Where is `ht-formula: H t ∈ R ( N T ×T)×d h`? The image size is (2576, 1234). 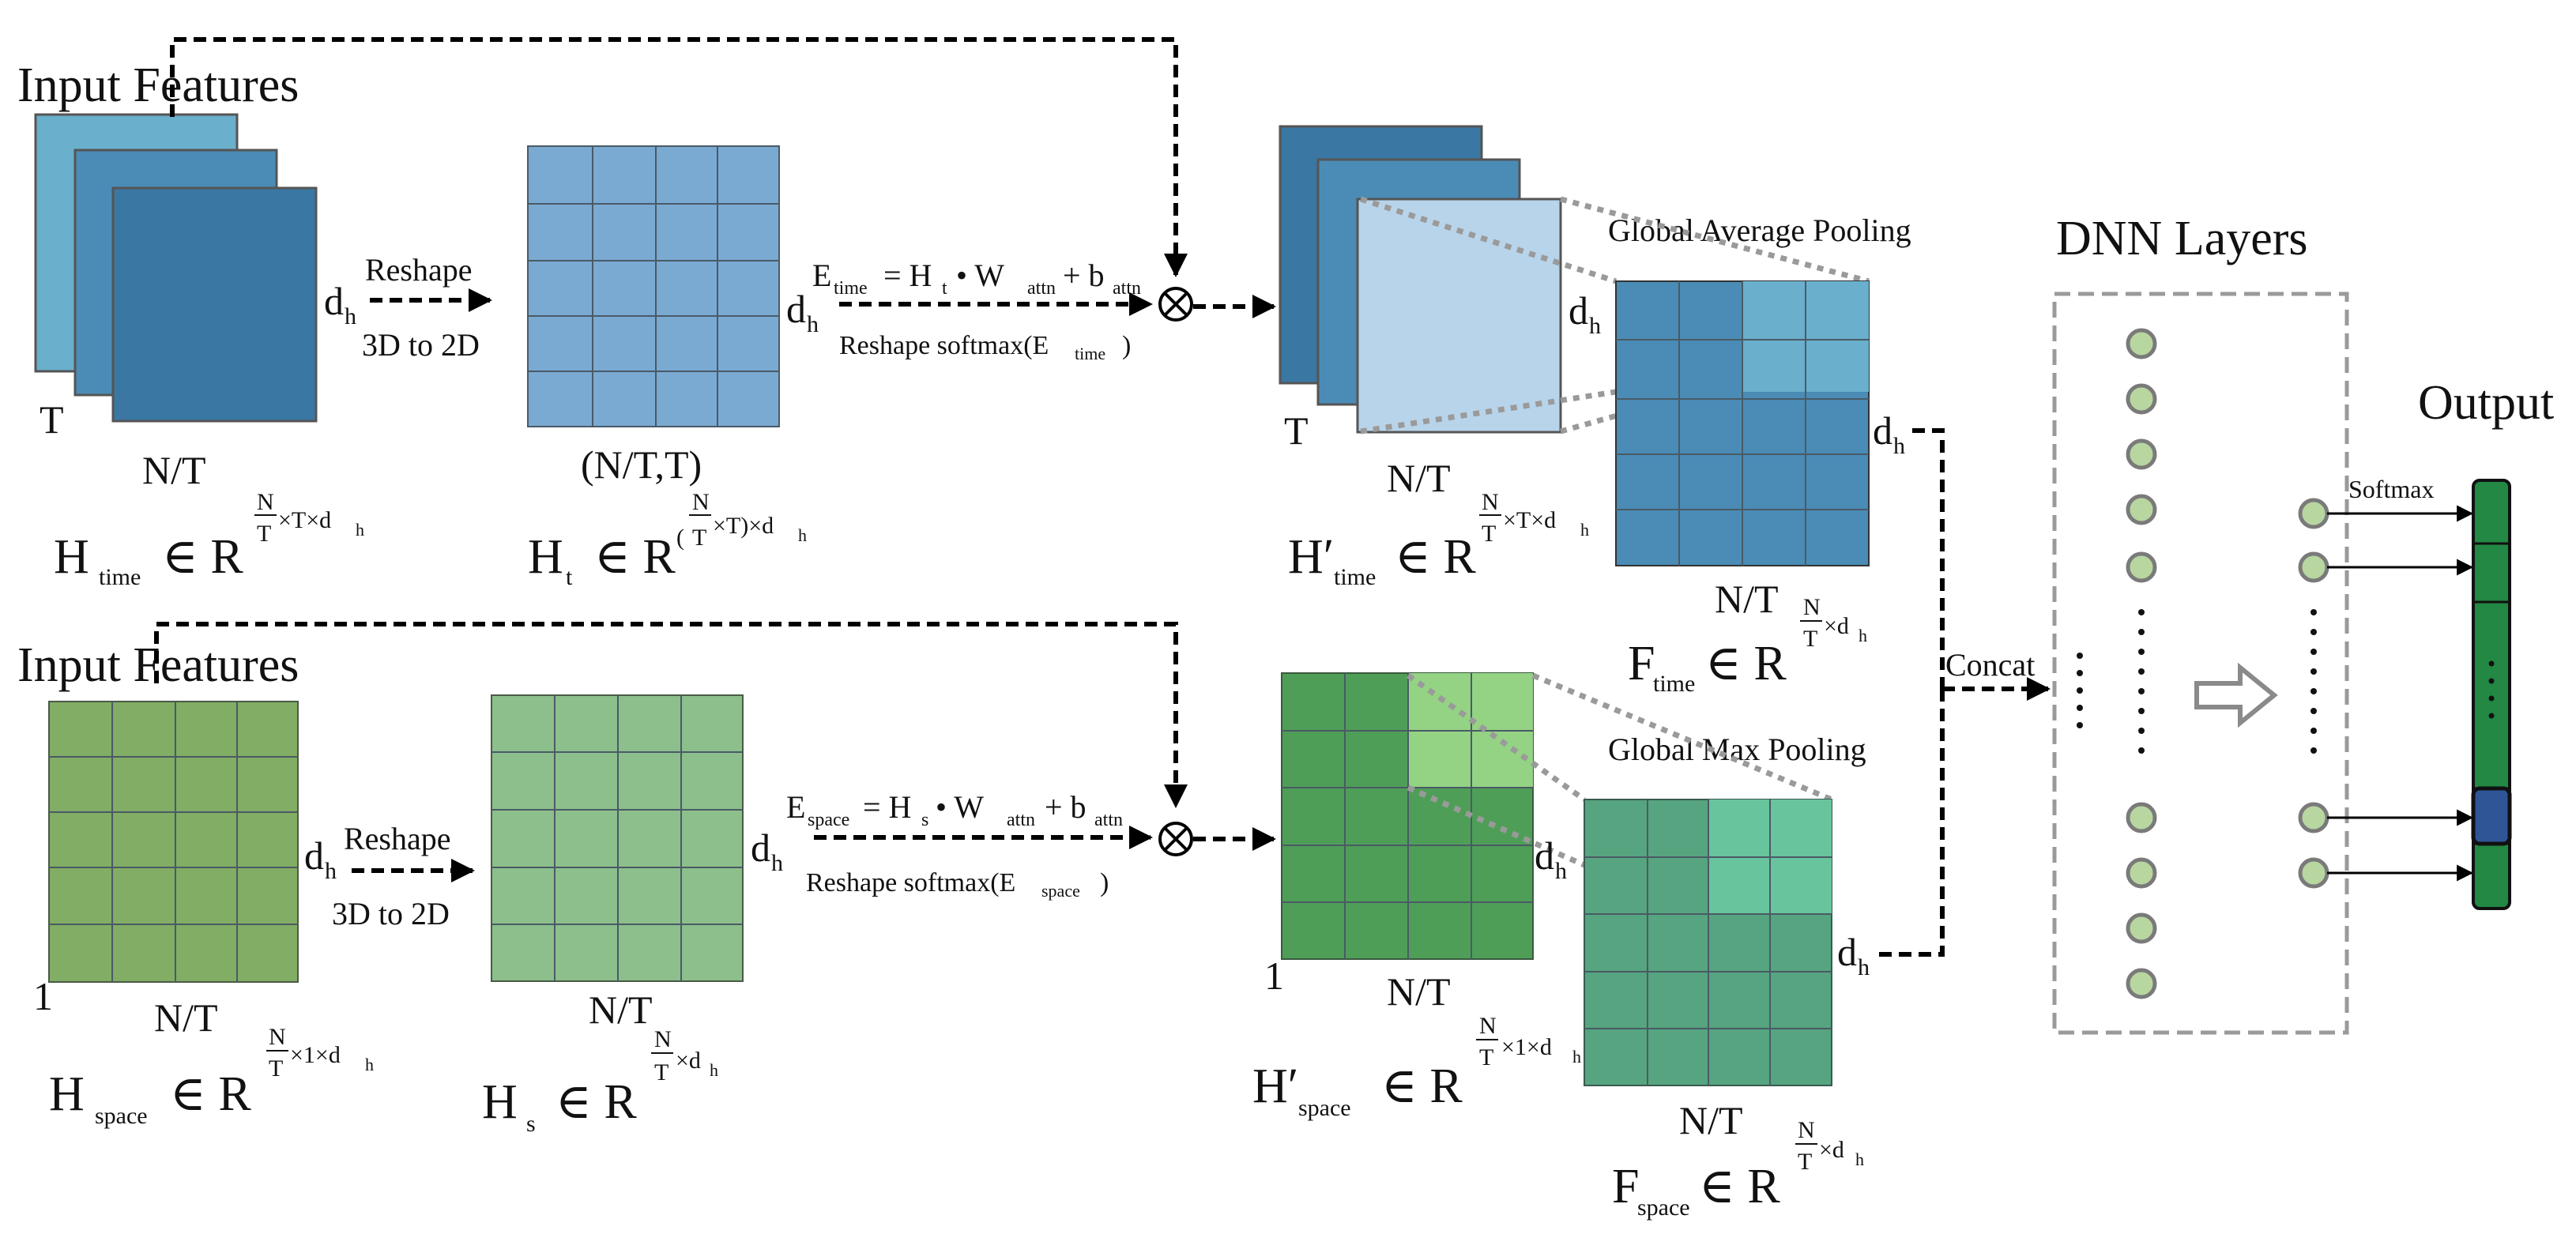
ht-formula: H t ∈ R ( N T ×T)×d h is located at coordinates (667, 539).